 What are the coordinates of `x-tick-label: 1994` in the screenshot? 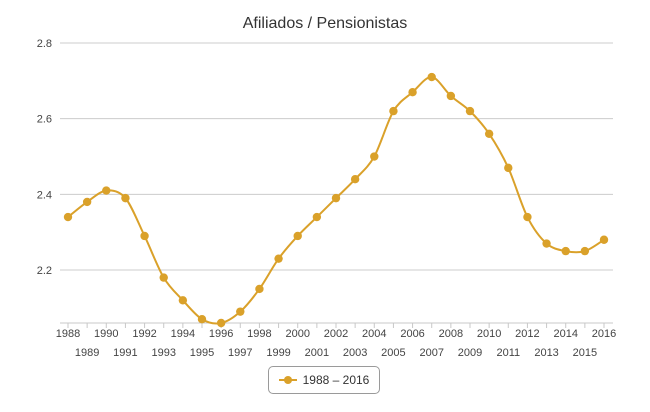 It's located at (183, 334).